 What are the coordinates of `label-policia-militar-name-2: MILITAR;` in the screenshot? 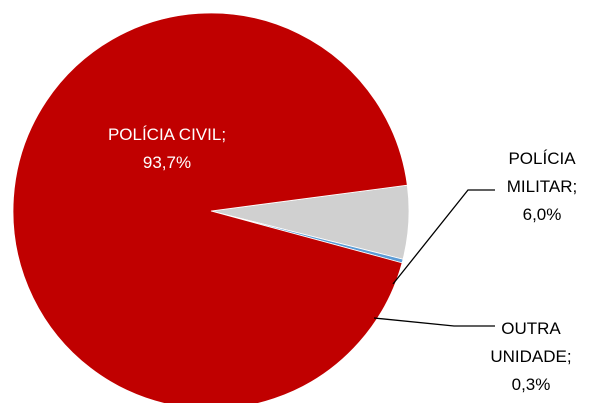 It's located at (542, 186).